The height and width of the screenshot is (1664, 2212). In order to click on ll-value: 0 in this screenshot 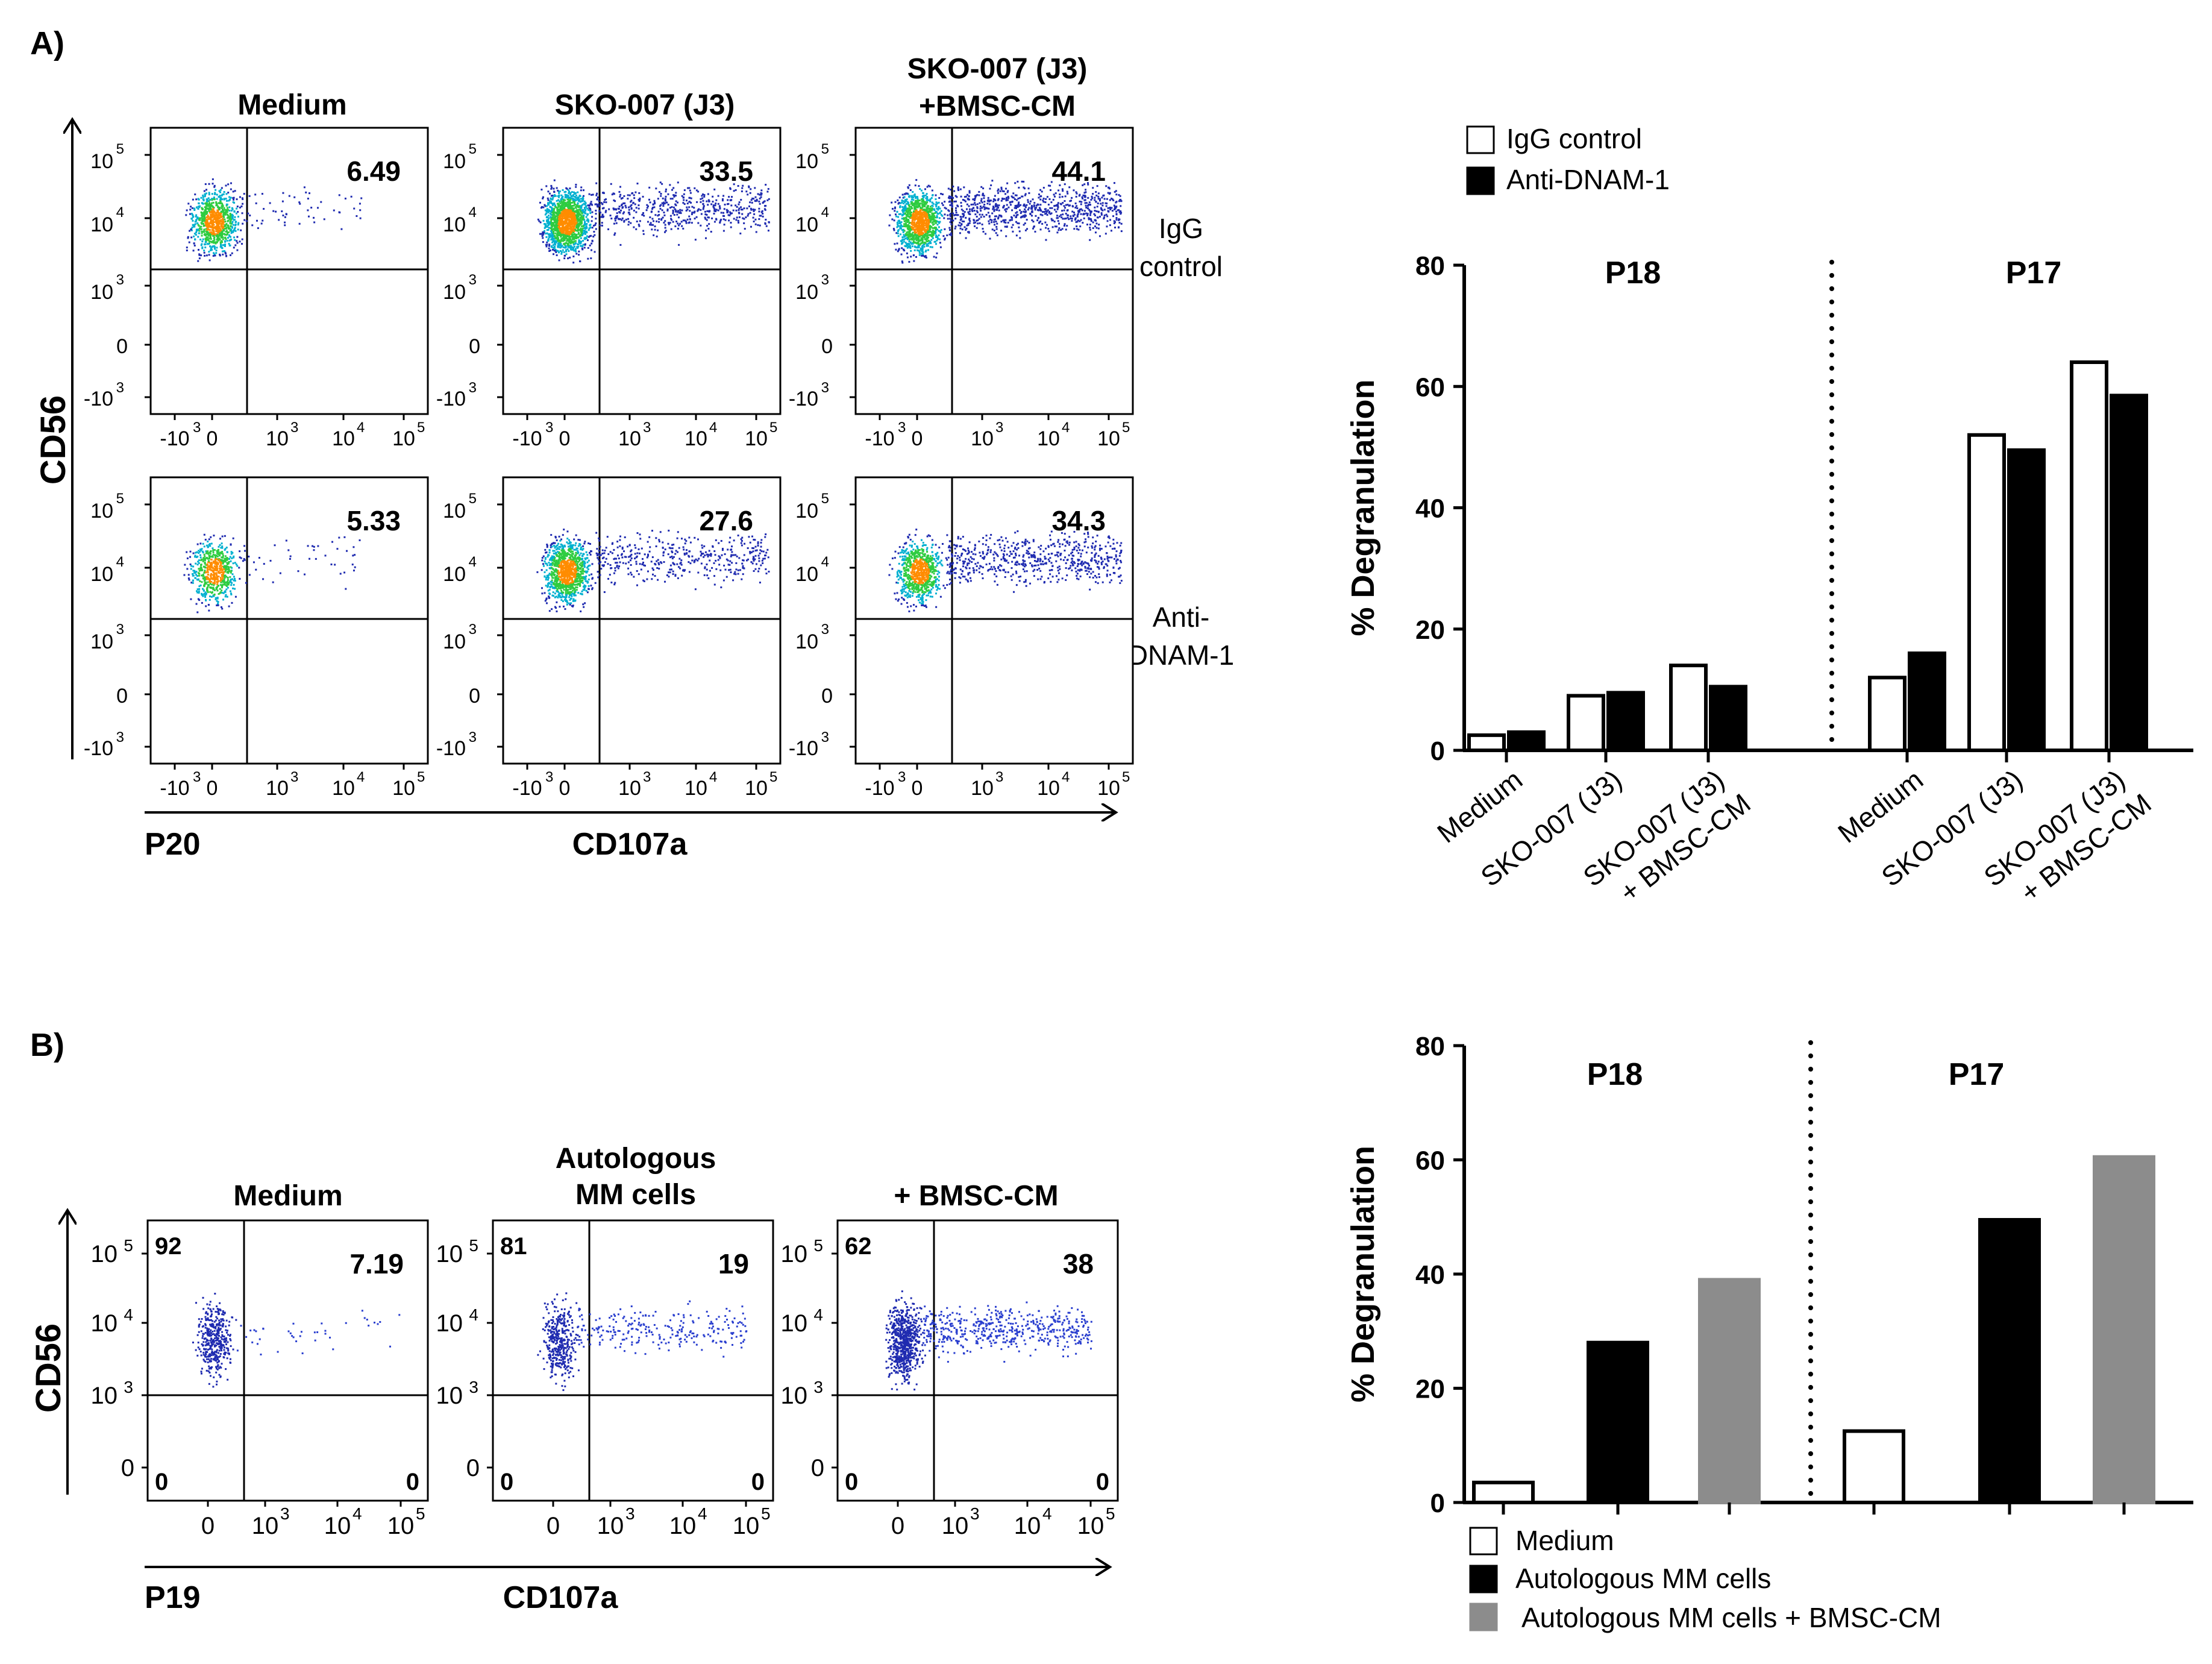, I will do `click(506, 1482)`.